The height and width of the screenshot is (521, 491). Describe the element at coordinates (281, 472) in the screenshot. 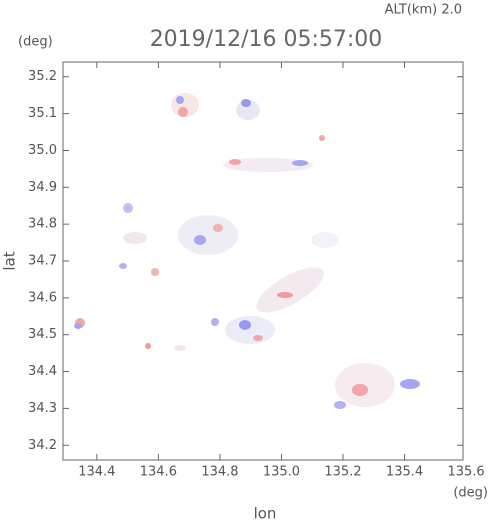

I see `x-tick-label: 135.0` at that location.